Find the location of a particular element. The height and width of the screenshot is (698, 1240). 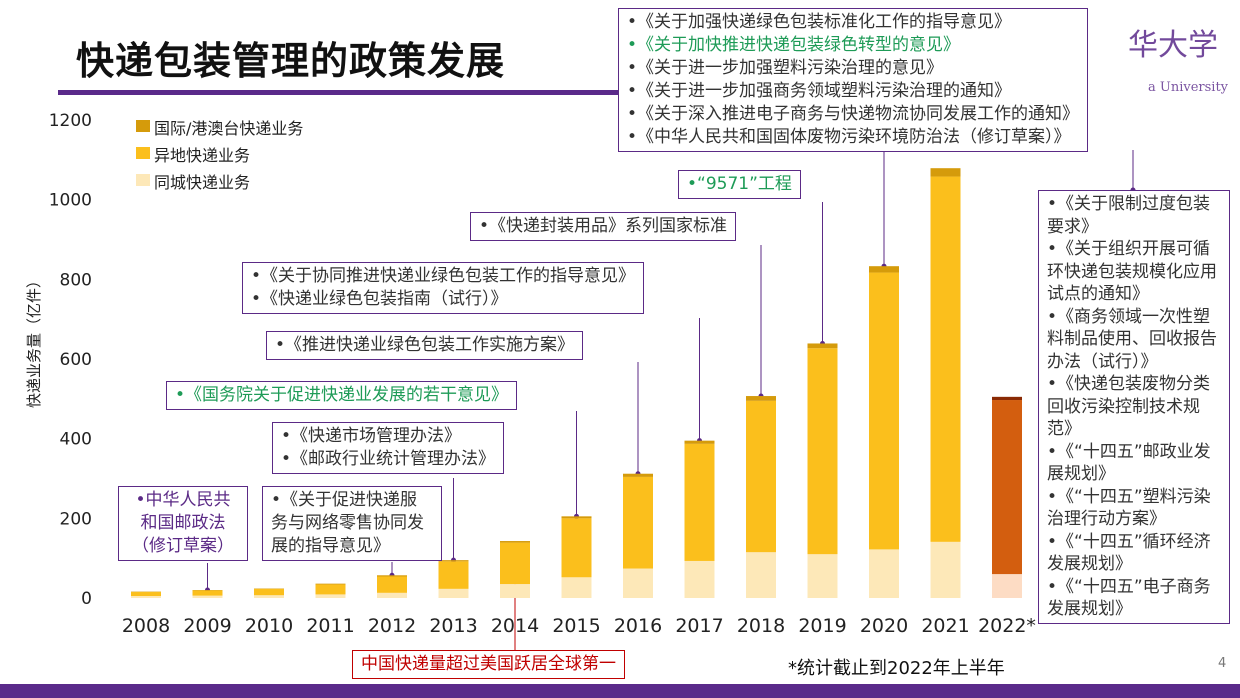

x-tick-label: 2021 is located at coordinates (945, 626).